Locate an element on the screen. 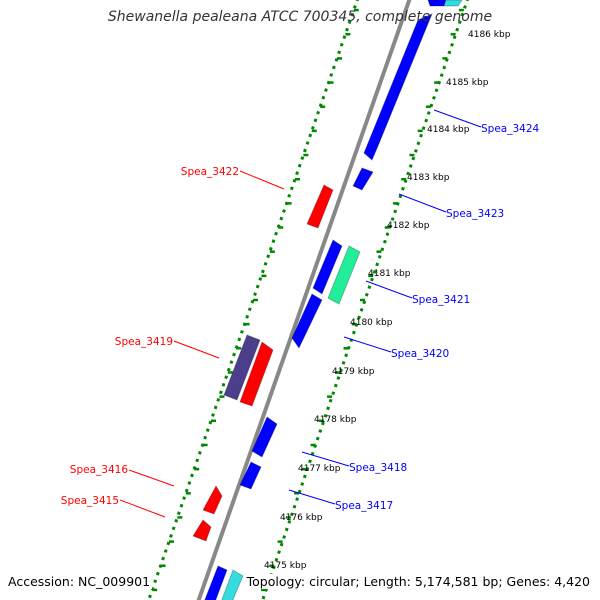 The width and height of the screenshot is (600, 600). tick-label: 4181 kbp is located at coordinates (389, 274).